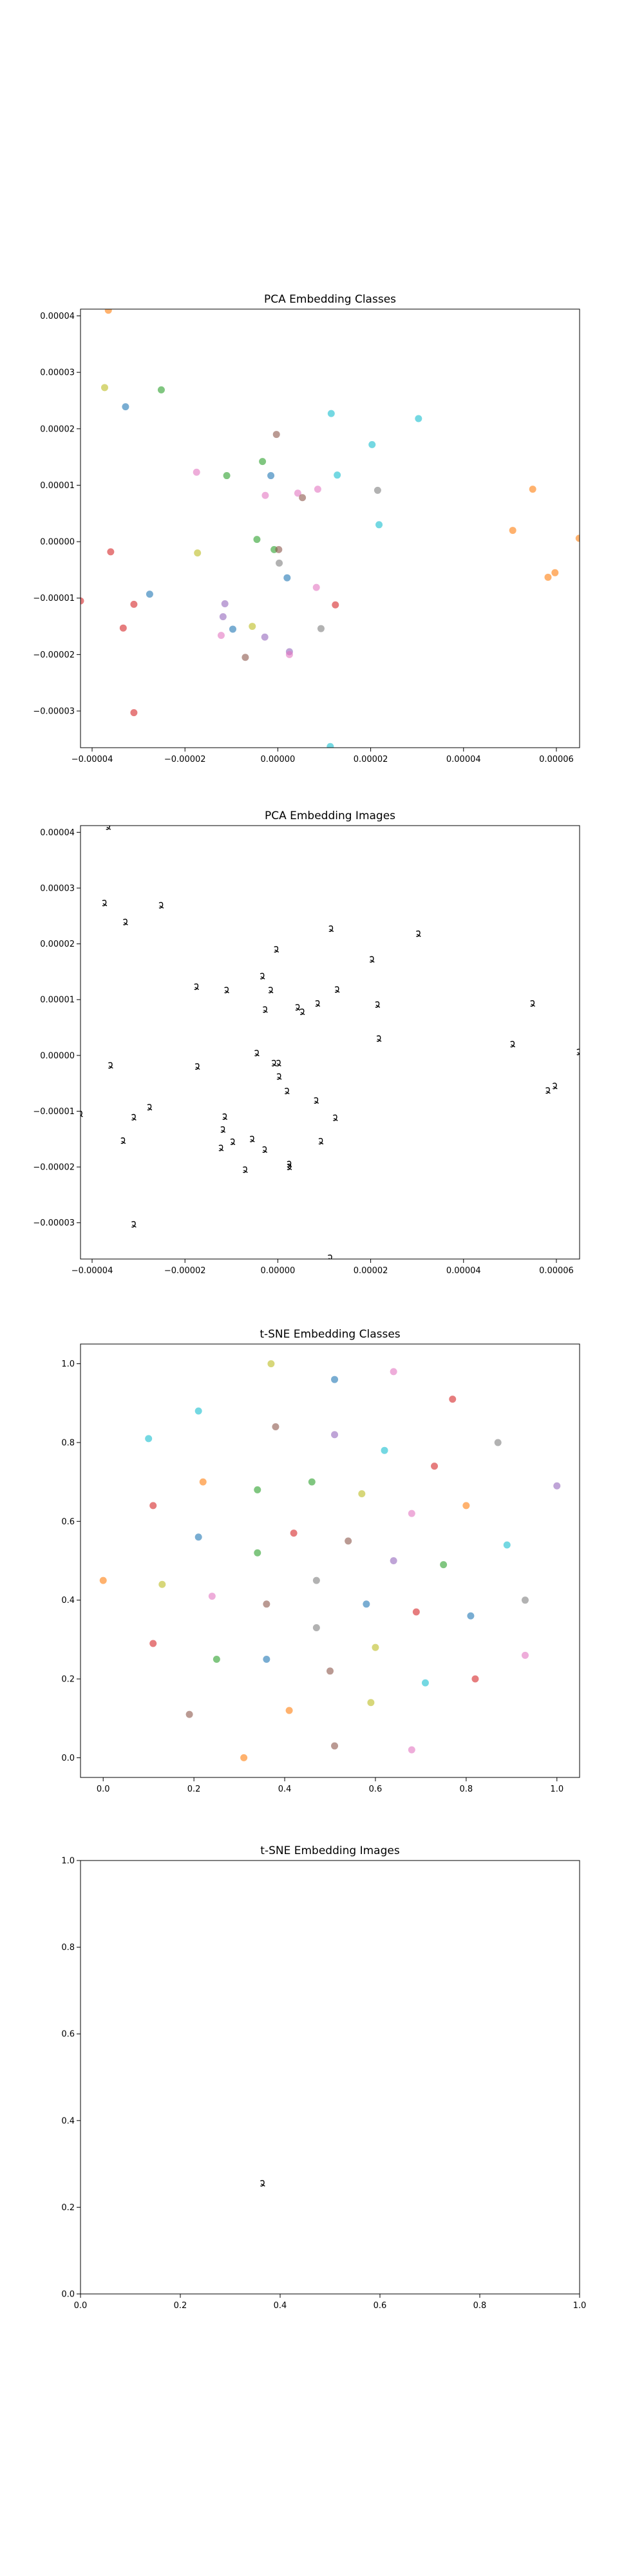 This screenshot has height=2576, width=644. Describe the element at coordinates (330, 1335) in the screenshot. I see `chart-2-title: t-SNE Embedding Classes` at that location.